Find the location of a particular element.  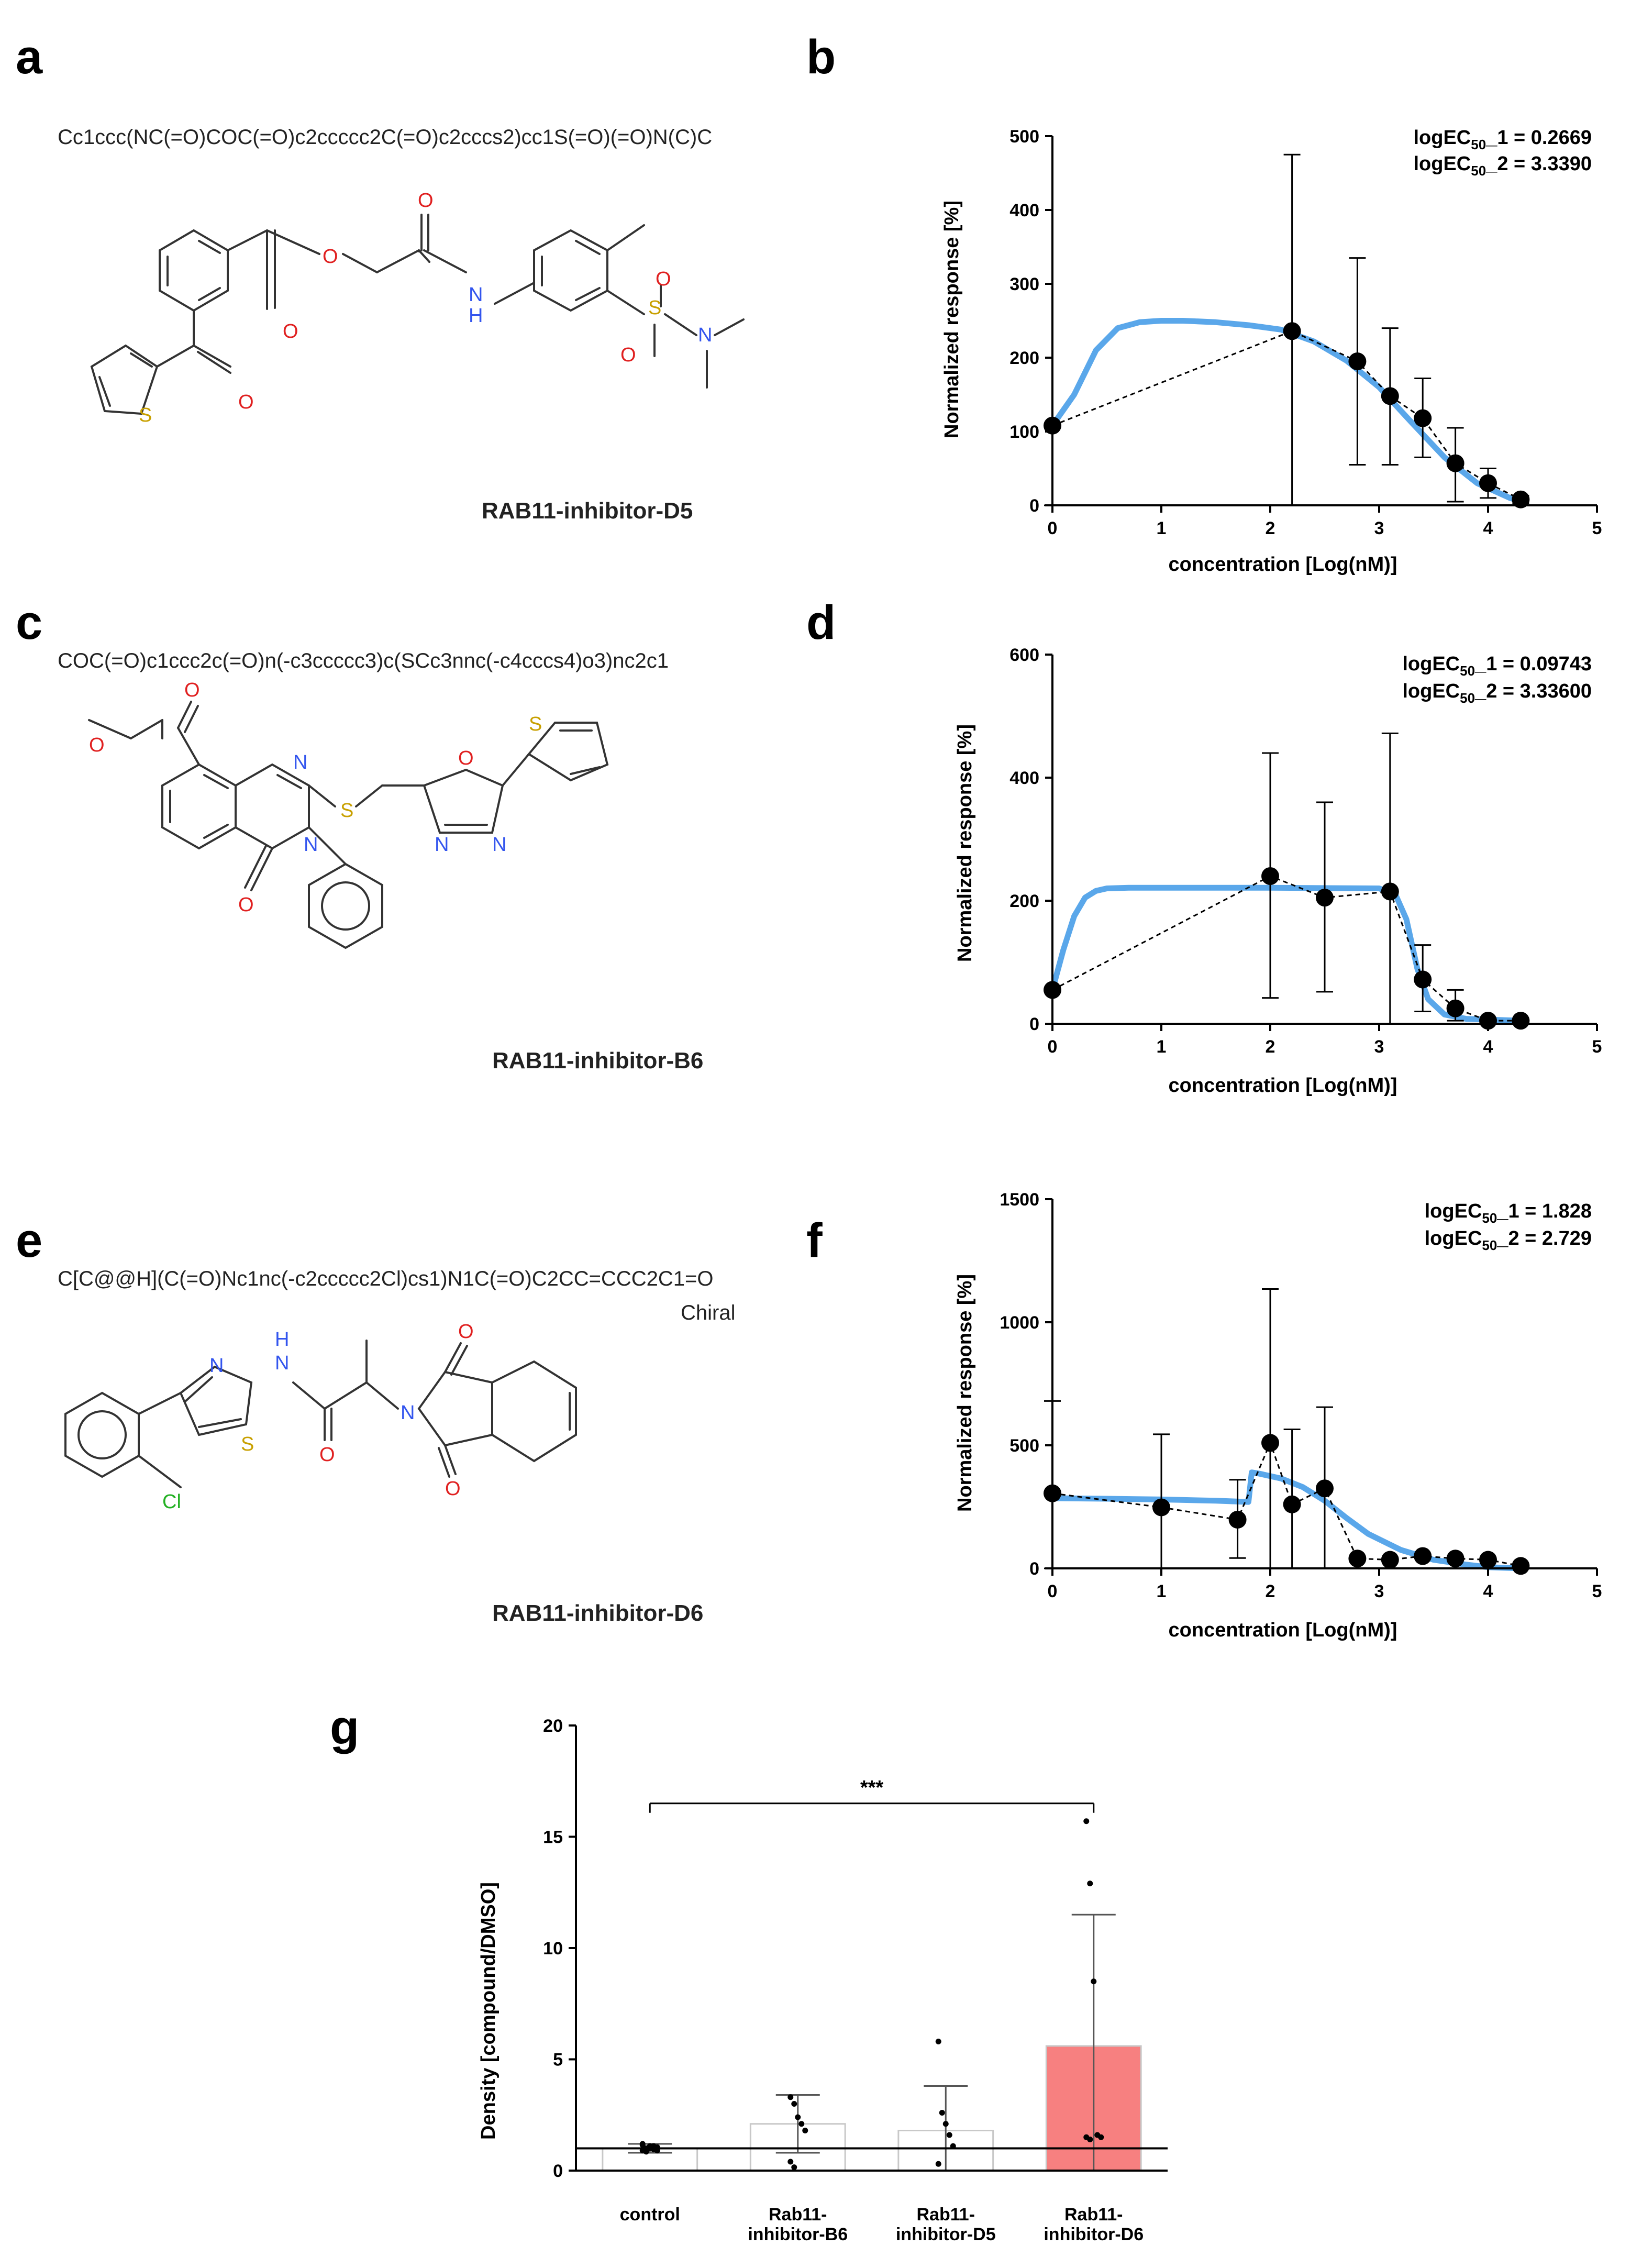

chart-d-x-label: concentration [Log(nM)] is located at coordinates (1283, 1086).